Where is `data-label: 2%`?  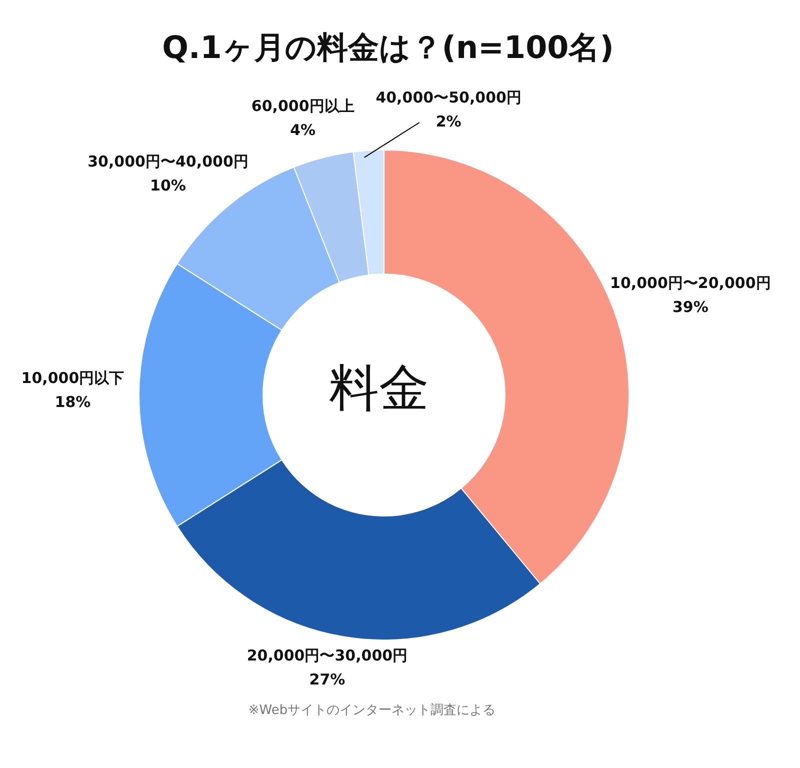
data-label: 2% is located at coordinates (449, 121).